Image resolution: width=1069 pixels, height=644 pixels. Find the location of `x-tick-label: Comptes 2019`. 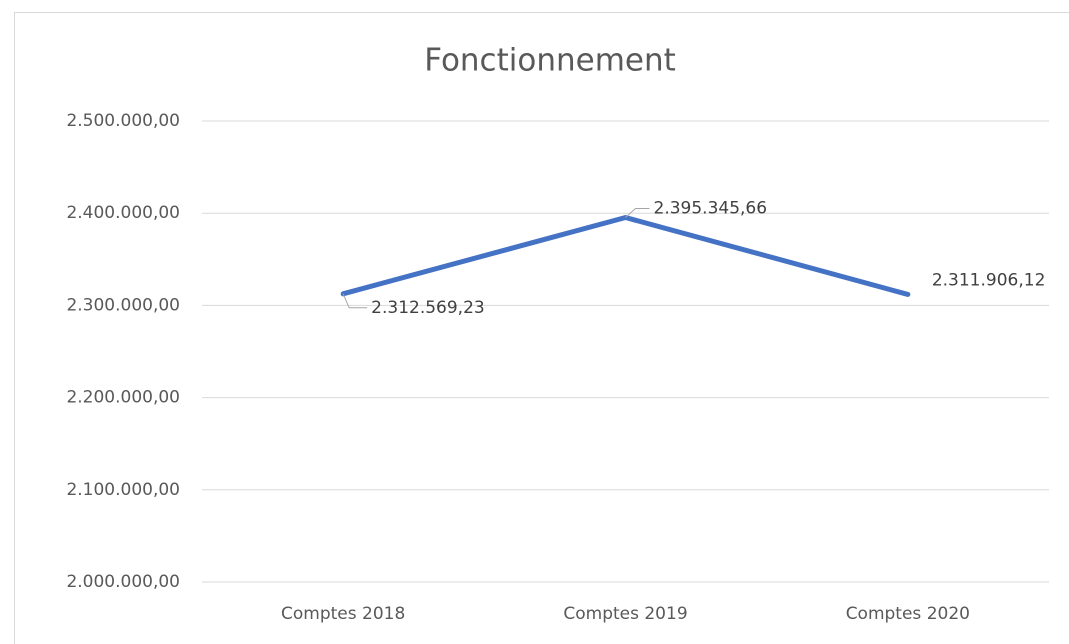

x-tick-label: Comptes 2019 is located at coordinates (625, 614).